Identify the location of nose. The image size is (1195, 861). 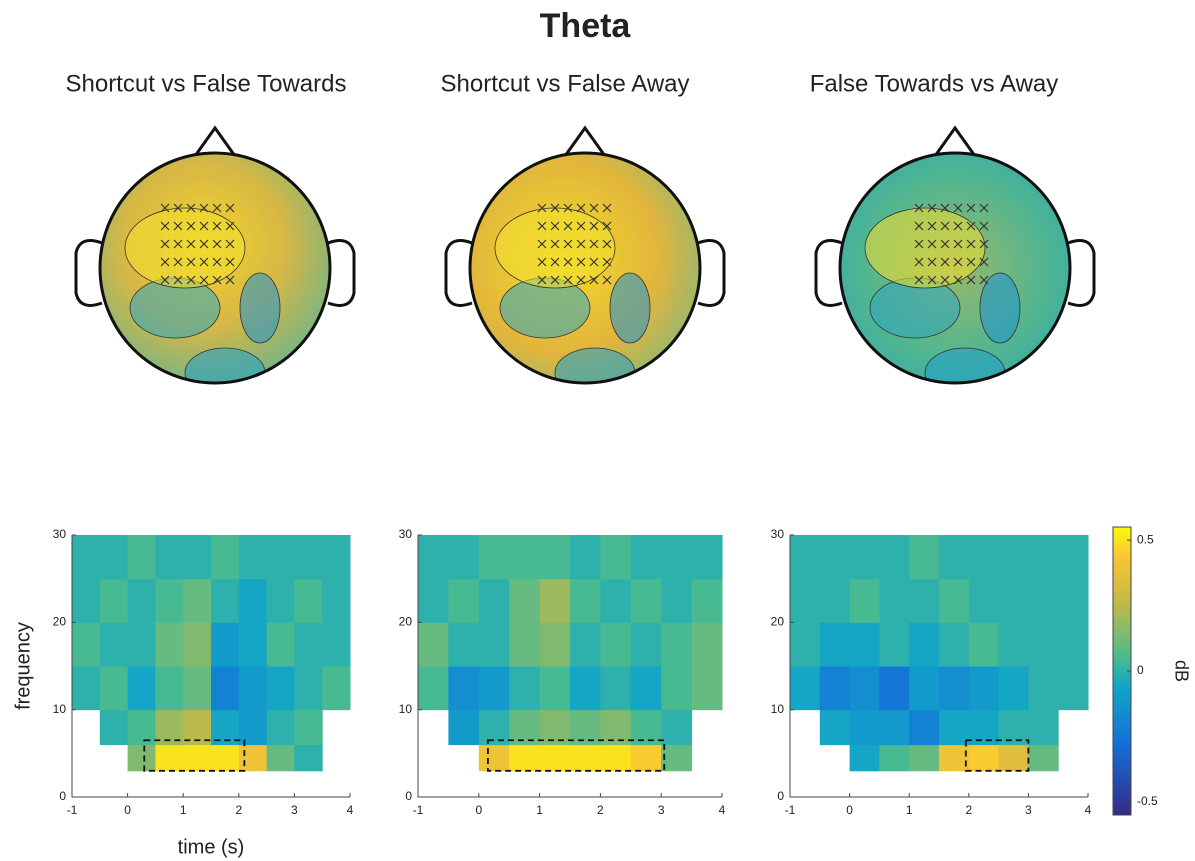
(585, 141).